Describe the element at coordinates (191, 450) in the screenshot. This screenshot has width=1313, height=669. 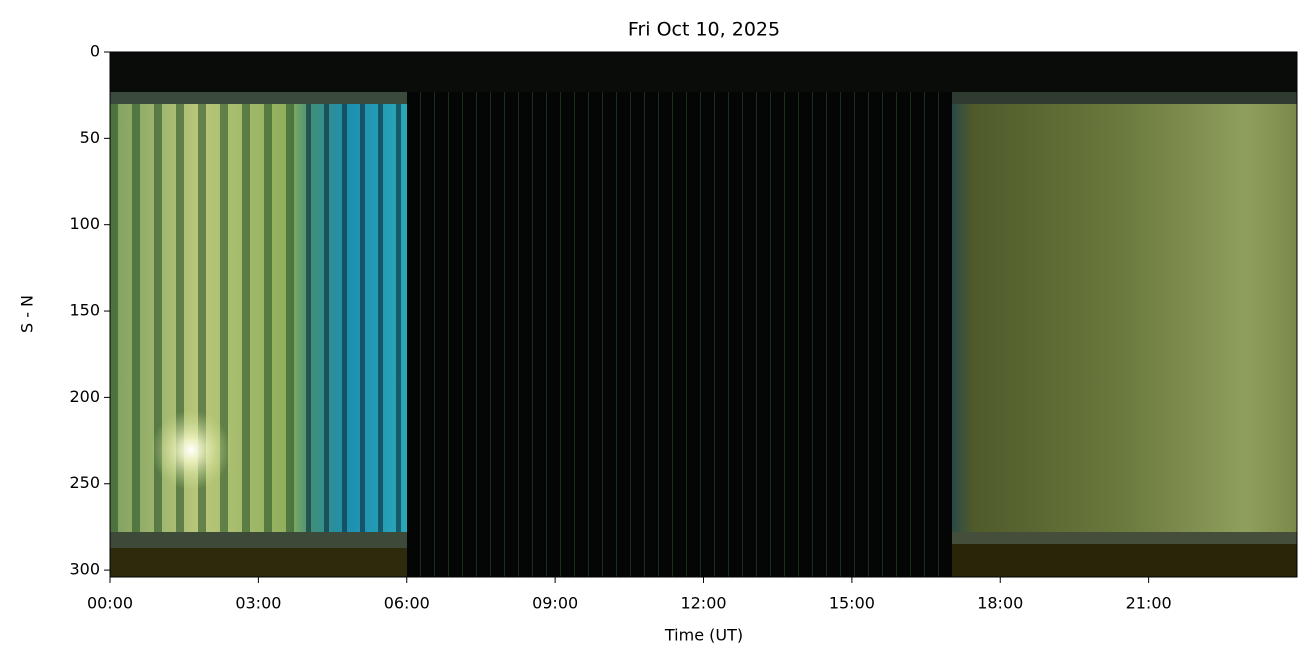
I see `image-glow` at that location.